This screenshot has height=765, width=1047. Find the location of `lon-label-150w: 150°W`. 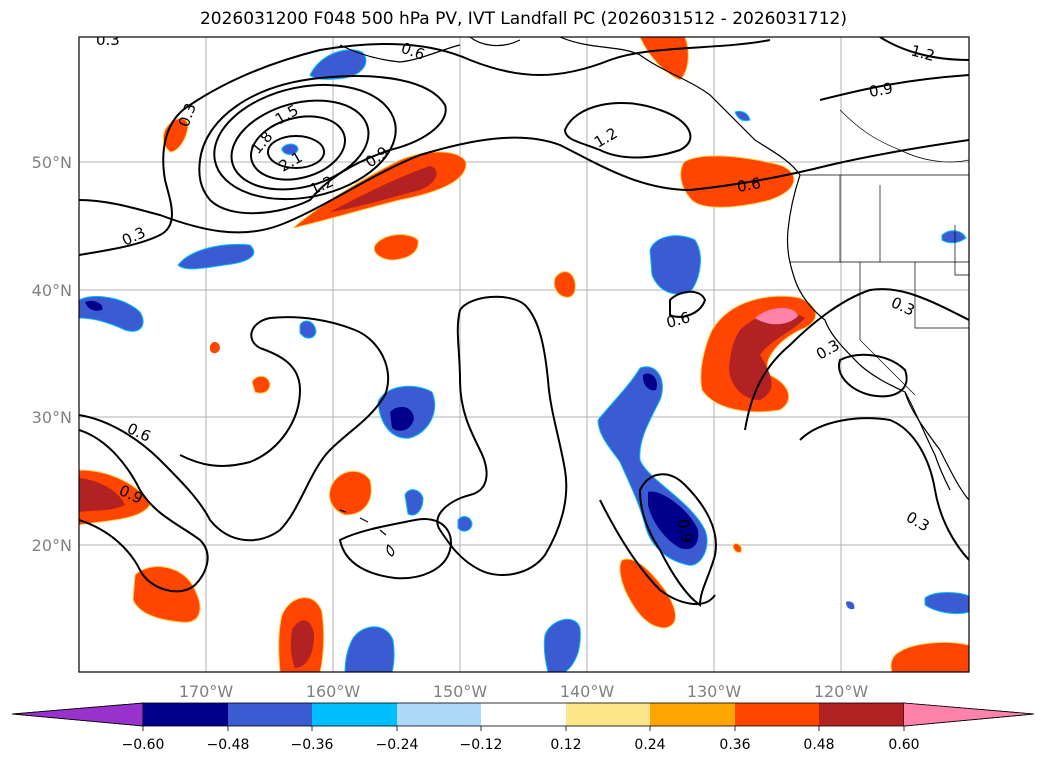

lon-label-150w: 150°W is located at coordinates (460, 691).